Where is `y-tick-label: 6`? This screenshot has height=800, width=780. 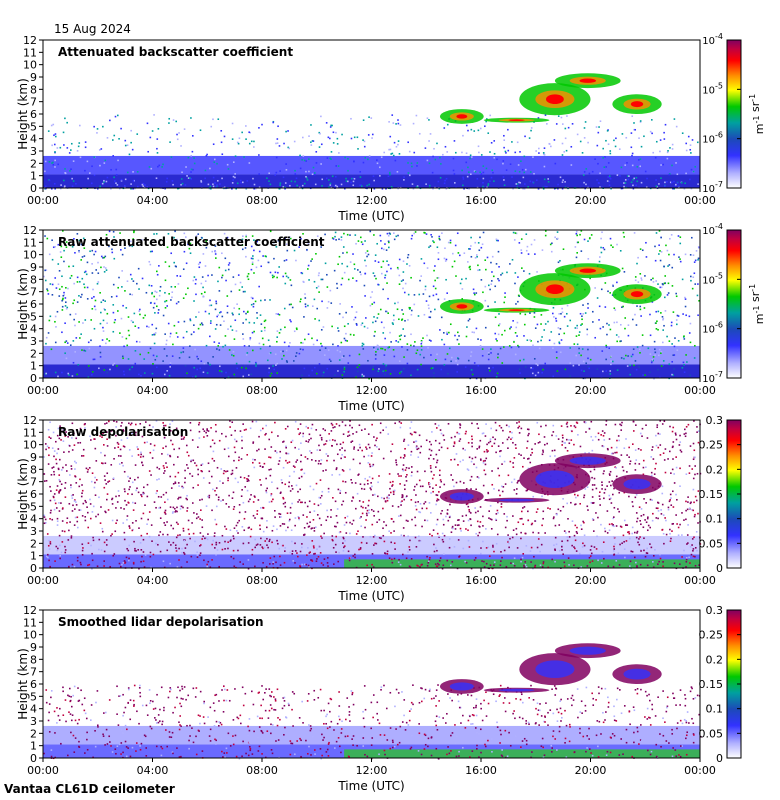
y-tick-label: 6 is located at coordinates (33, 114).